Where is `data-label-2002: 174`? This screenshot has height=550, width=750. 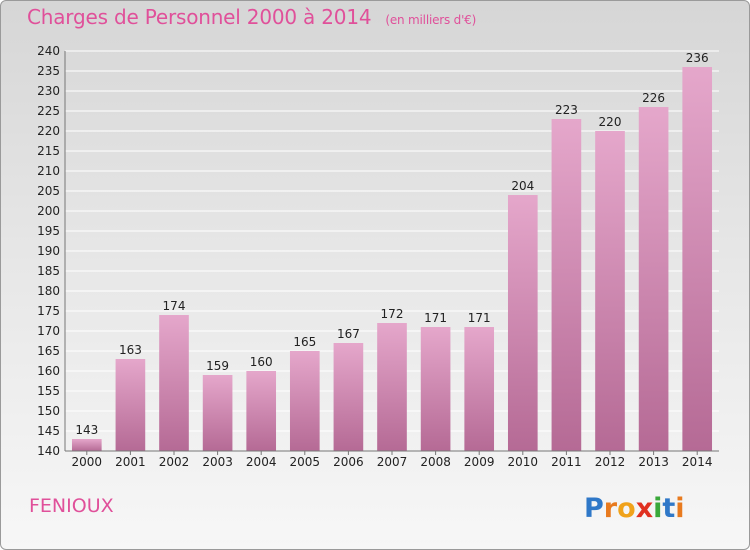 data-label-2002: 174 is located at coordinates (174, 306).